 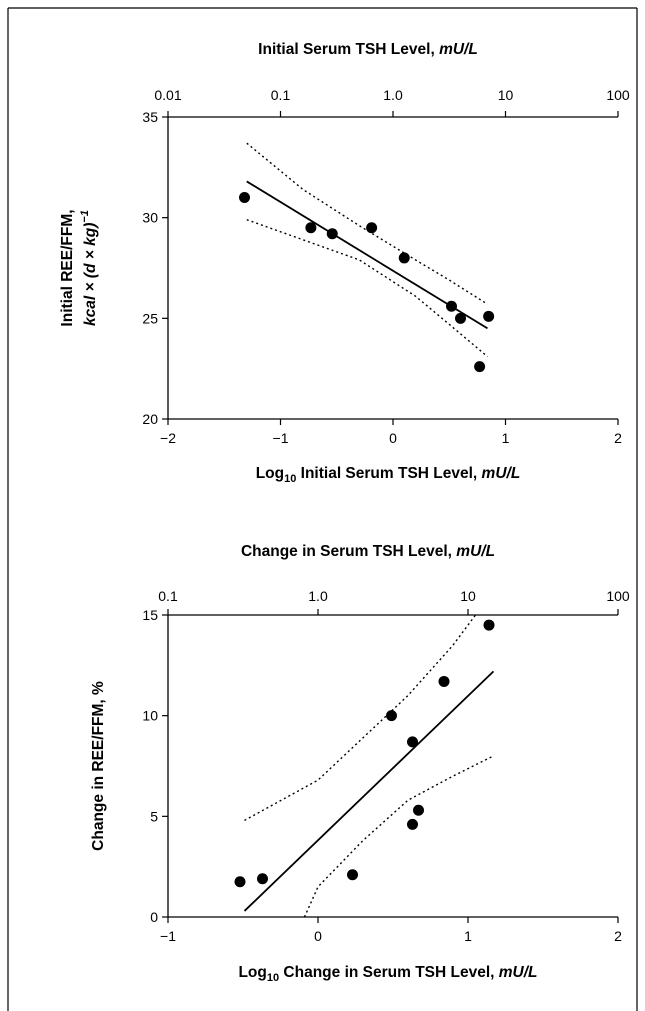 I want to click on regression-line, so click(x=369, y=791).